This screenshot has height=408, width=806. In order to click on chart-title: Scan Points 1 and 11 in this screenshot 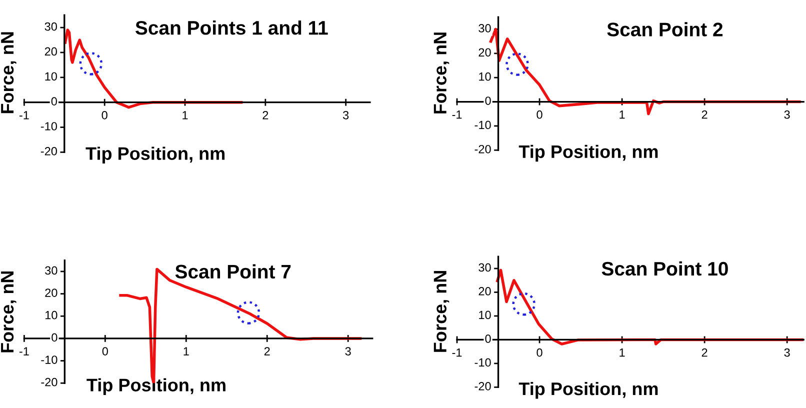, I will do `click(231, 27)`.